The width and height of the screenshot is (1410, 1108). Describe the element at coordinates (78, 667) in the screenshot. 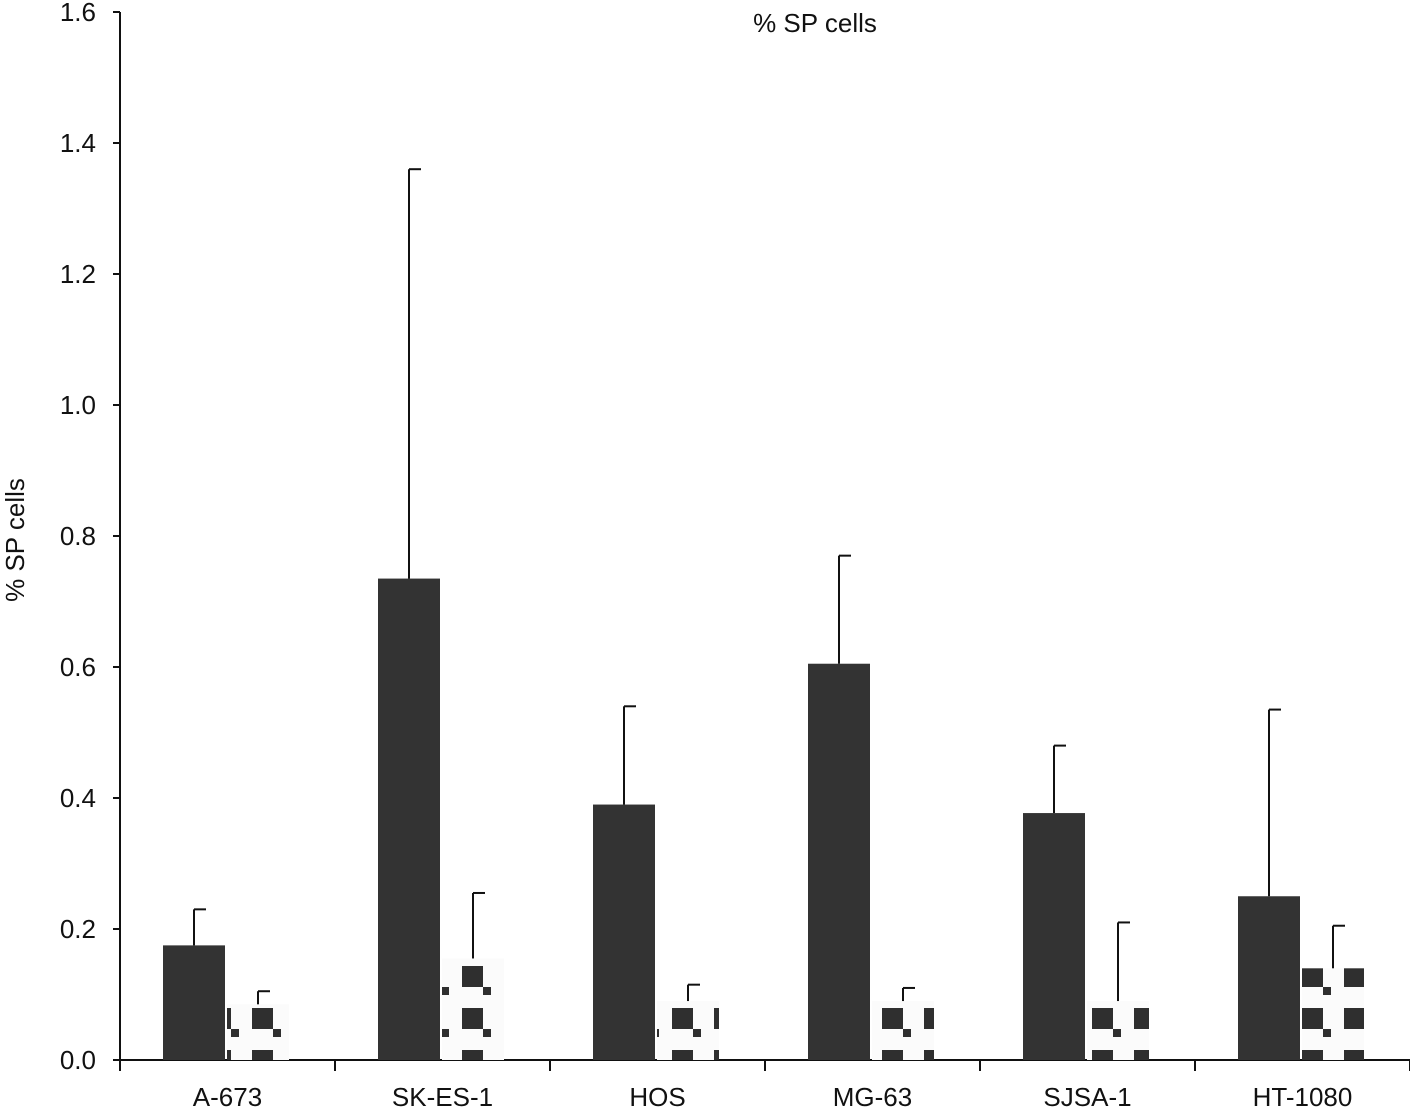

I see `y-tick-label: 0.6` at that location.